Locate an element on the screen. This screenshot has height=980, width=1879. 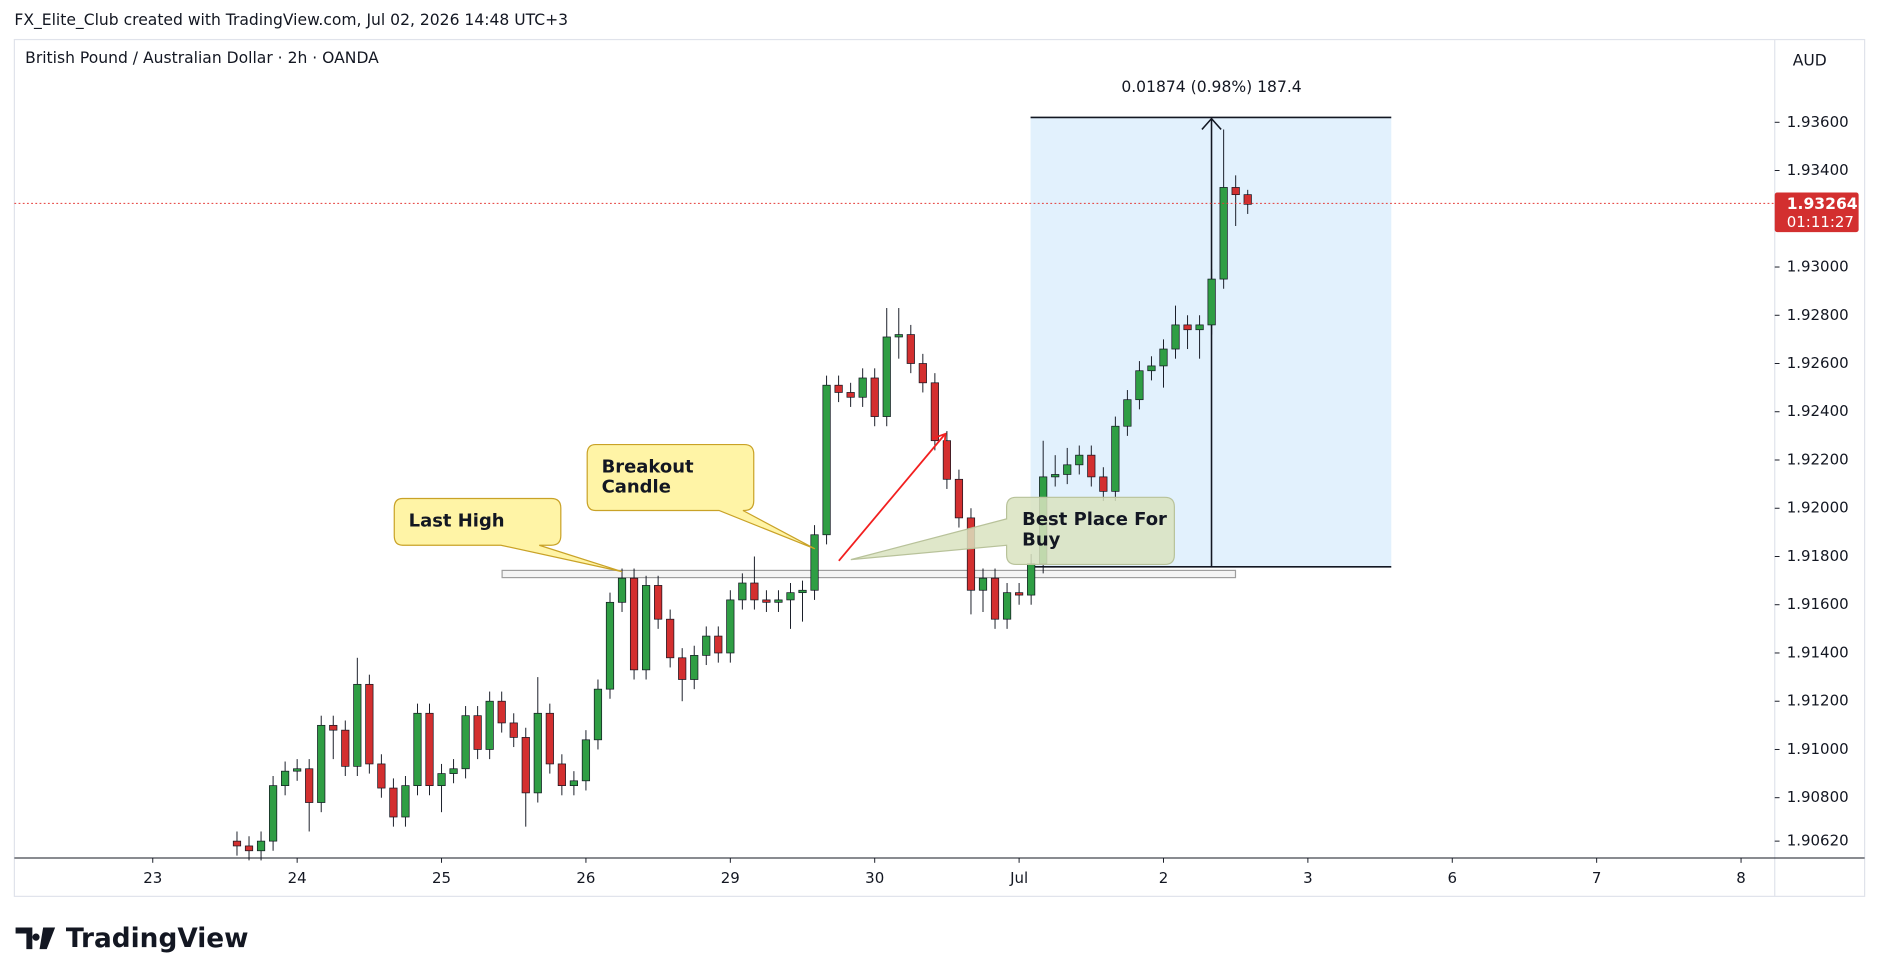
x-tick-label: 25 is located at coordinates (441, 878).